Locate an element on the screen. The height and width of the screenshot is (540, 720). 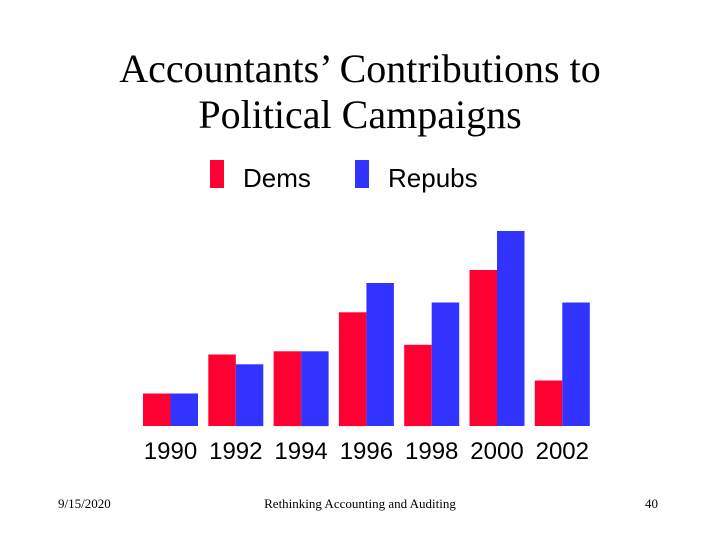
bar-repubs-1992 is located at coordinates (249, 395).